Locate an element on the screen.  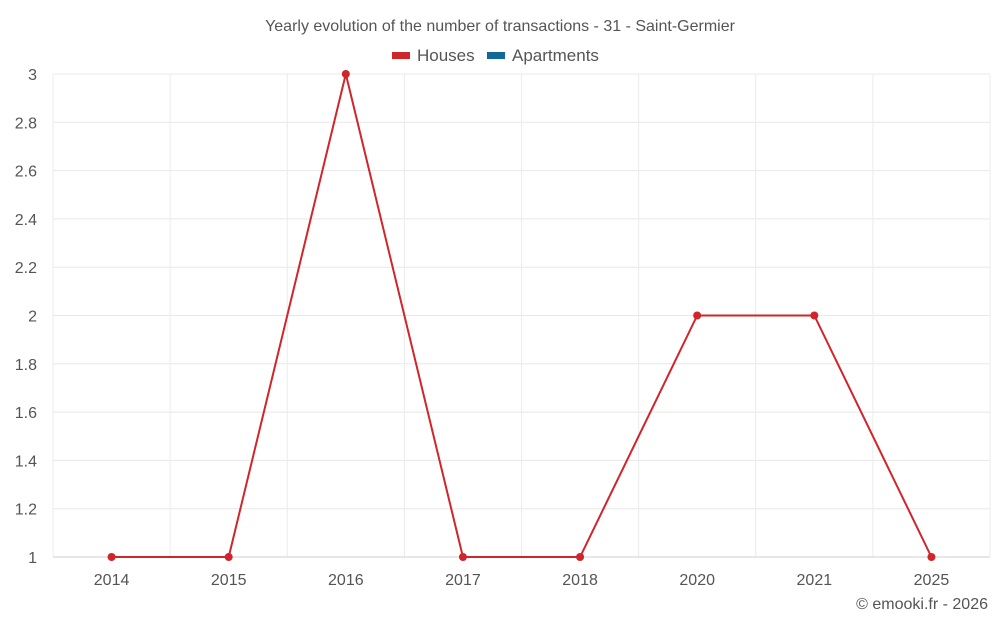
legend-swatch-houses is located at coordinates (401, 55).